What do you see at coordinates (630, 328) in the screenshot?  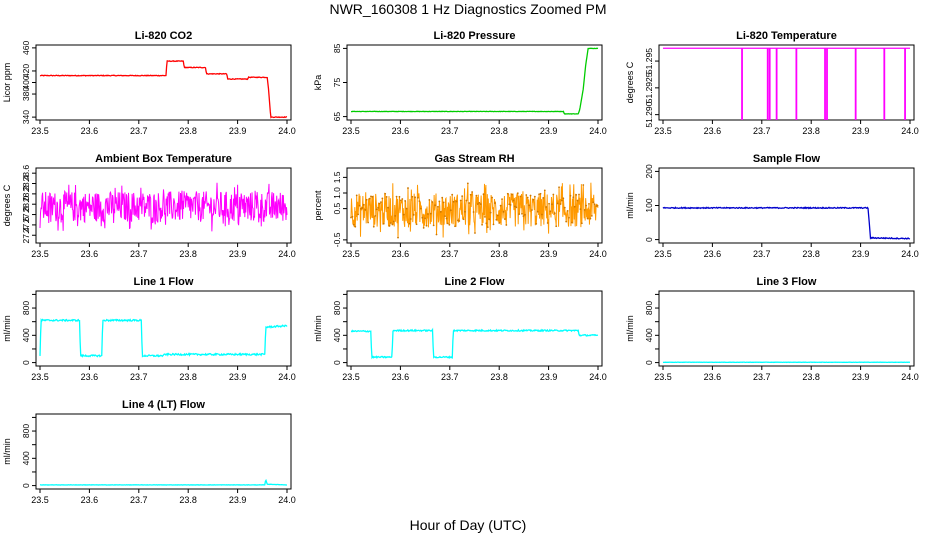 I see `y-axis-label: ml/min` at bounding box center [630, 328].